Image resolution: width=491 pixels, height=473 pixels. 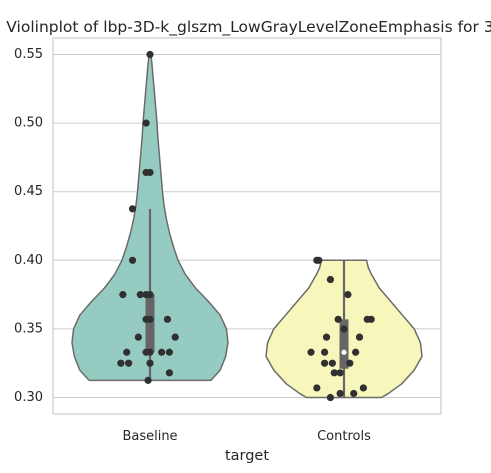 What do you see at coordinates (28, 191) in the screenshot?
I see `y-tick-label: 0.45` at bounding box center [28, 191].